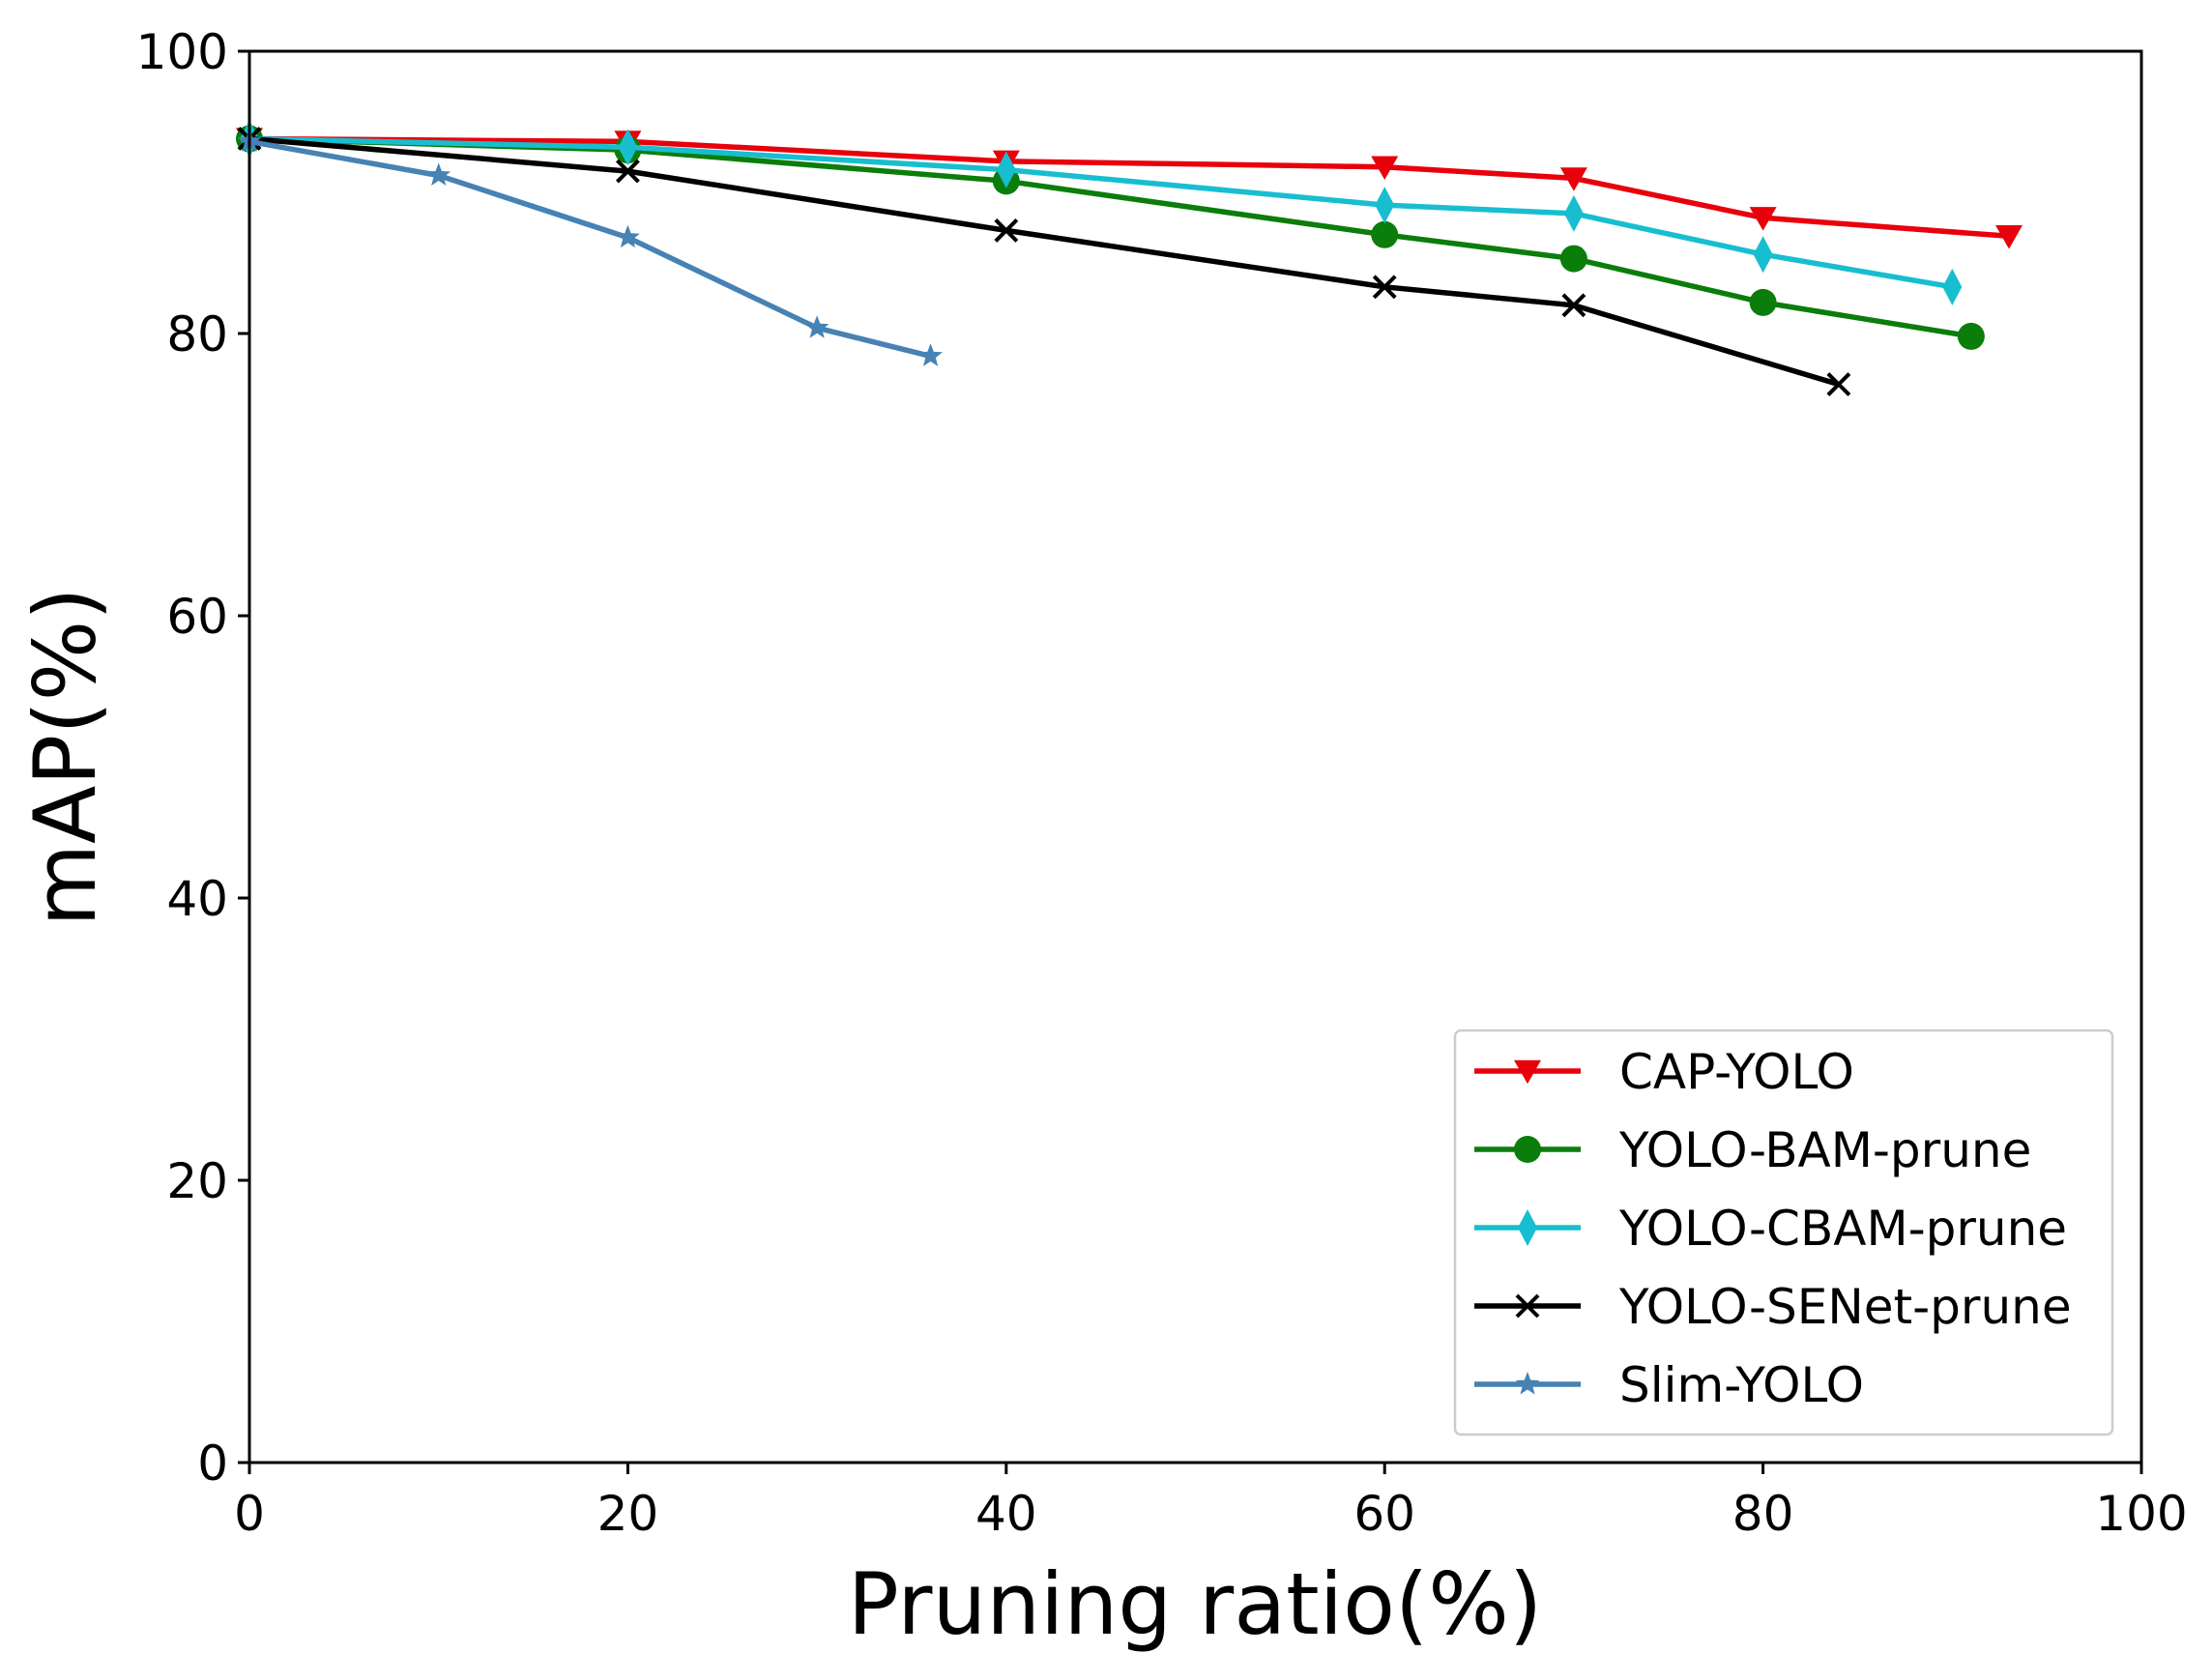 Image resolution: width=2212 pixels, height=1653 pixels. What do you see at coordinates (1736, 1072) in the screenshot?
I see `legend-label: CAP-YOLO` at bounding box center [1736, 1072].